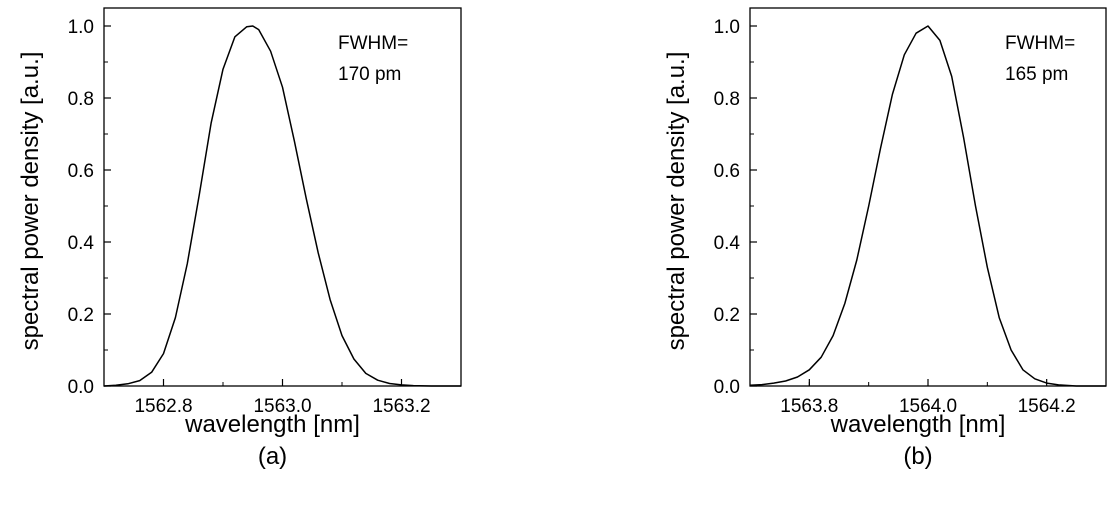 This screenshot has width=1109, height=505. I want to click on fwhm-value: 170 pm, so click(369, 74).